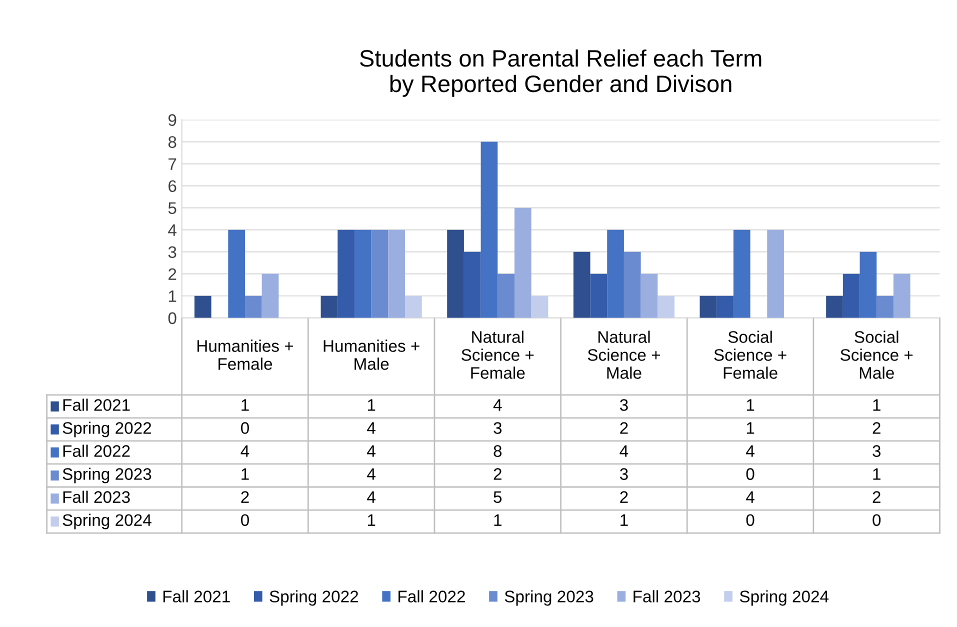 Image resolution: width=957 pixels, height=627 pixels. I want to click on x-tick-label: Social Science + Female, so click(750, 354).